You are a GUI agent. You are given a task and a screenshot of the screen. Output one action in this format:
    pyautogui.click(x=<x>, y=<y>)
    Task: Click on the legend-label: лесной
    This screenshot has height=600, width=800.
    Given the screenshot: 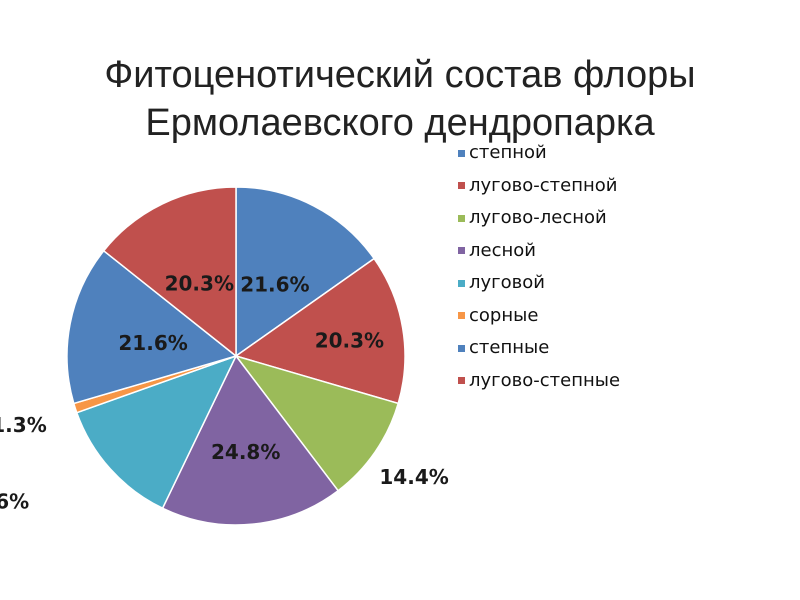 What is the action you would take?
    pyautogui.click(x=502, y=250)
    